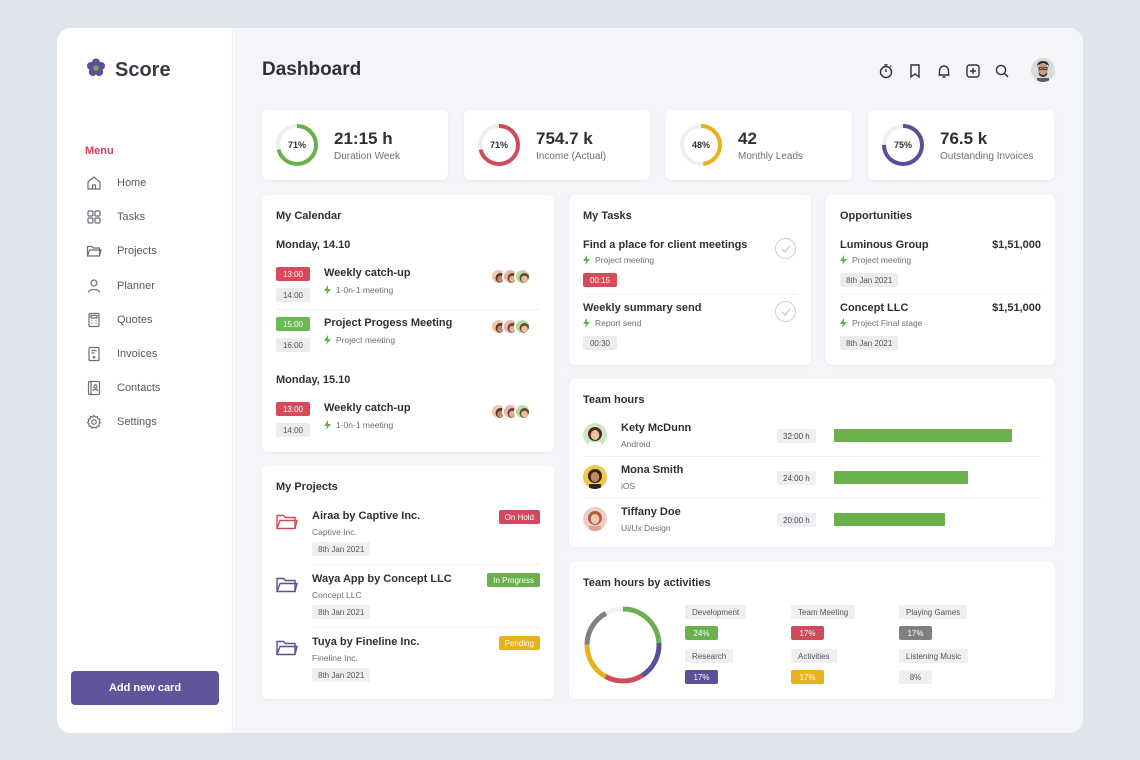  Describe the element at coordinates (309, 216) in the screenshot. I see `calendar-title: My Calendar` at that location.